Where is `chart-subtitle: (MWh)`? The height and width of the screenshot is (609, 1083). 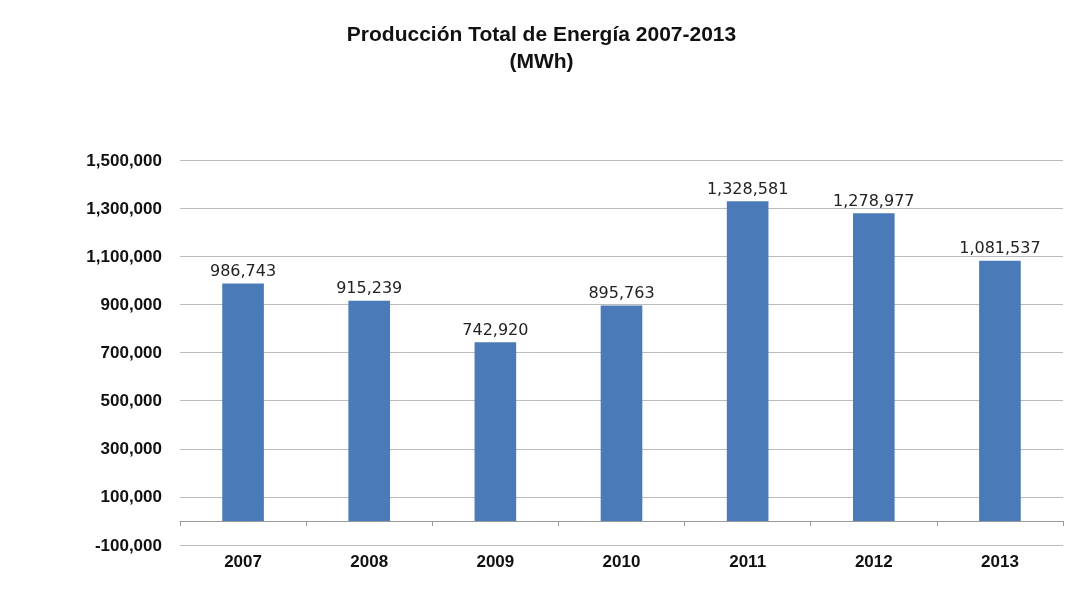
chart-subtitle: (MWh) is located at coordinates (541, 60).